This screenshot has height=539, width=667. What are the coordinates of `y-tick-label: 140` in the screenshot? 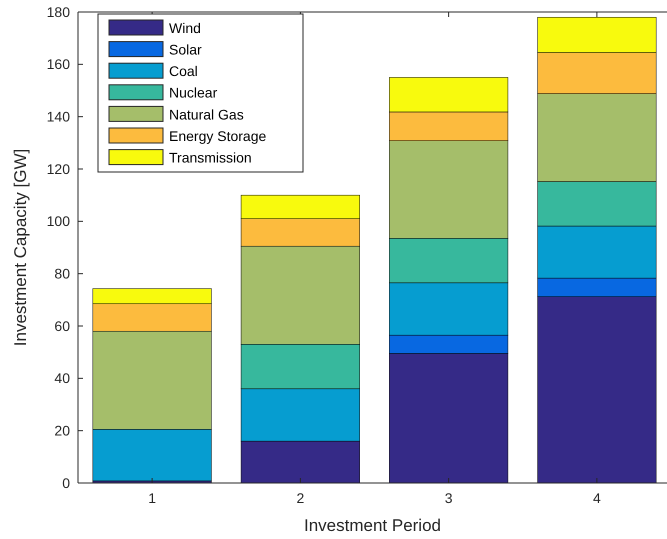 It's located at (58, 116).